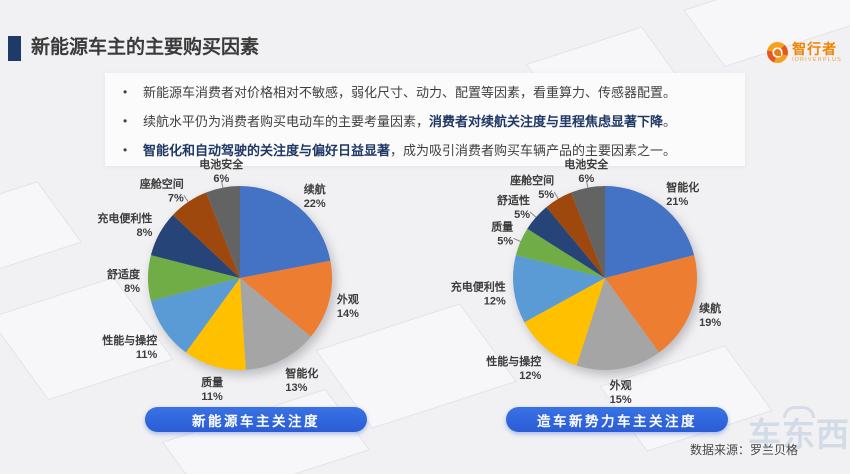  What do you see at coordinates (531, 187) in the screenshot?
I see `pie-data-label: 座舱空间 5%` at bounding box center [531, 187].